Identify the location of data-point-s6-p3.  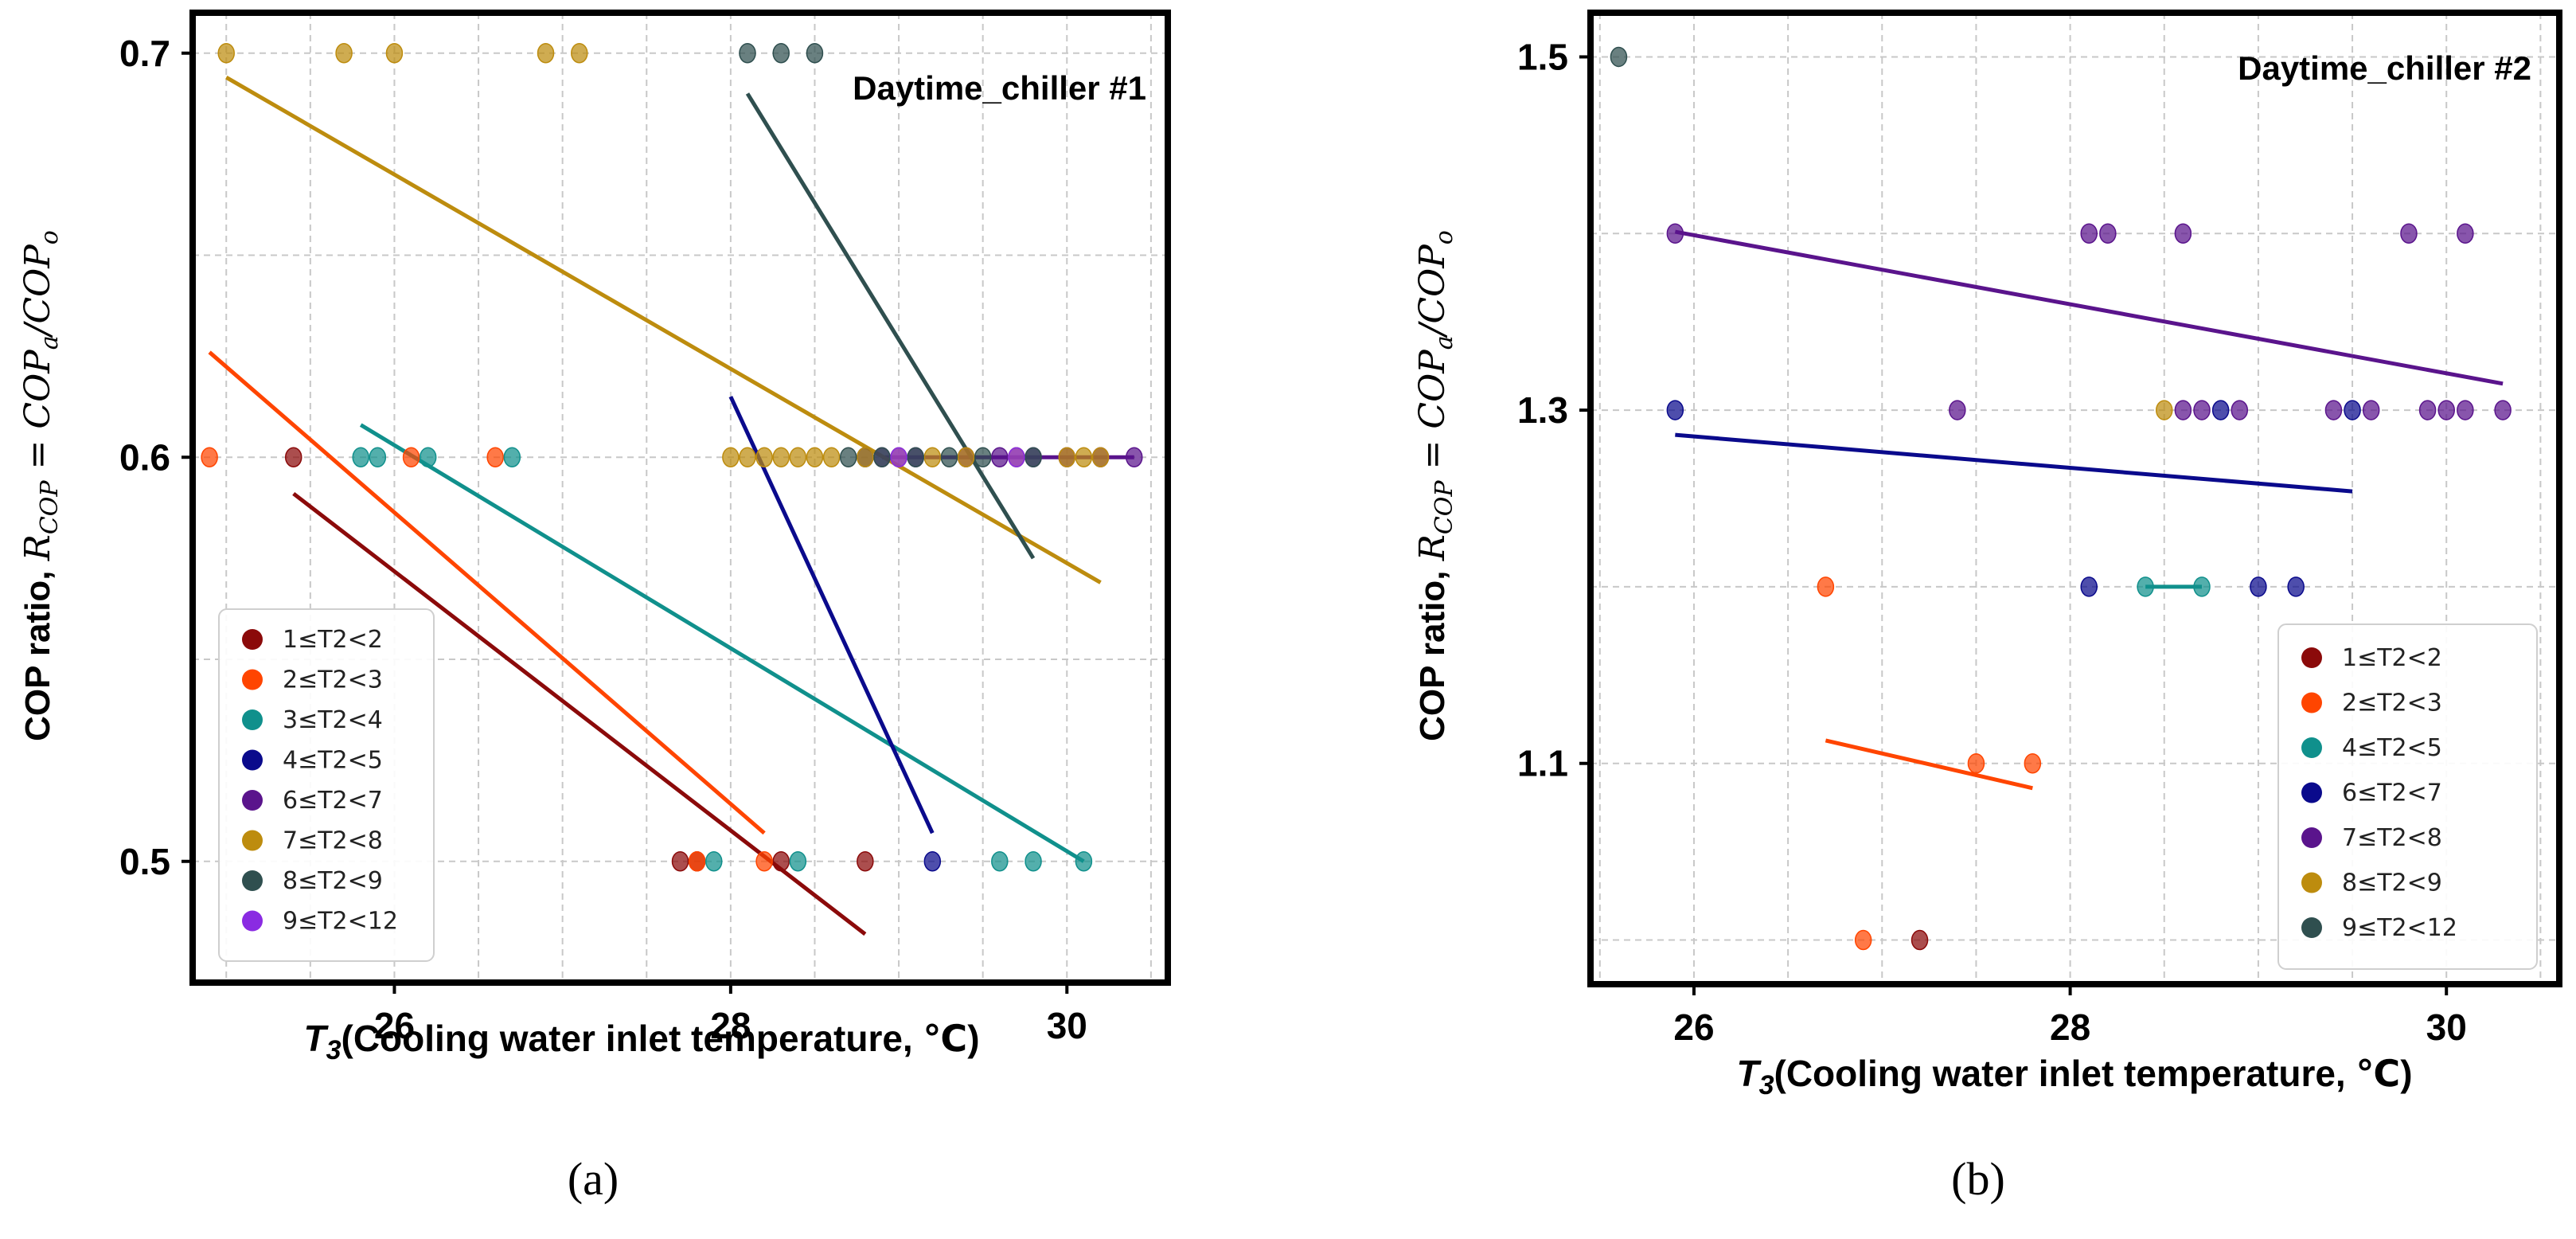
(848, 457).